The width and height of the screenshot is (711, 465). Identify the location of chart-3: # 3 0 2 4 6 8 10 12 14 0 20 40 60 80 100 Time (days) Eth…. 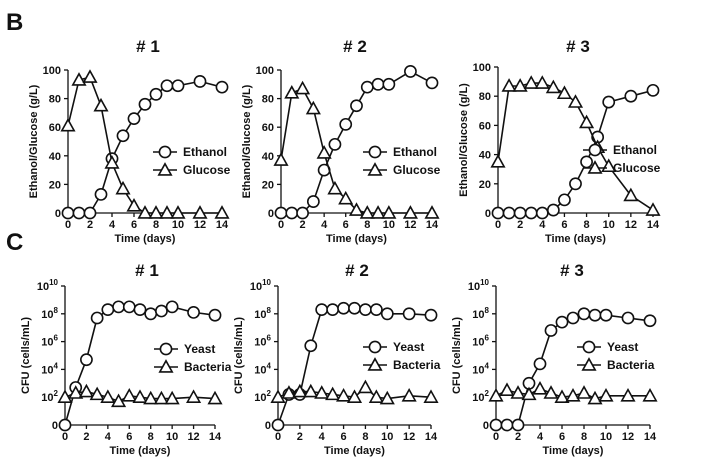
(559, 141).